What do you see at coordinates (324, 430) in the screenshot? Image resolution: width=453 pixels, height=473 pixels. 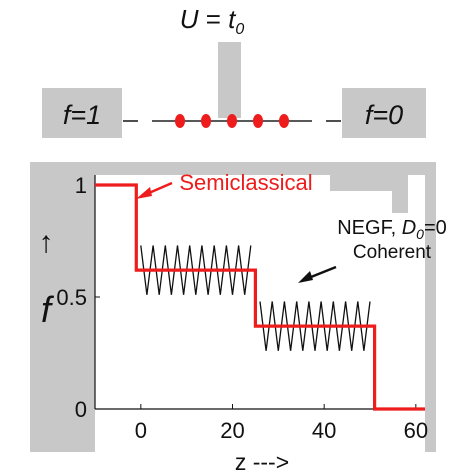 I see `x-tick-label: 40` at bounding box center [324, 430].